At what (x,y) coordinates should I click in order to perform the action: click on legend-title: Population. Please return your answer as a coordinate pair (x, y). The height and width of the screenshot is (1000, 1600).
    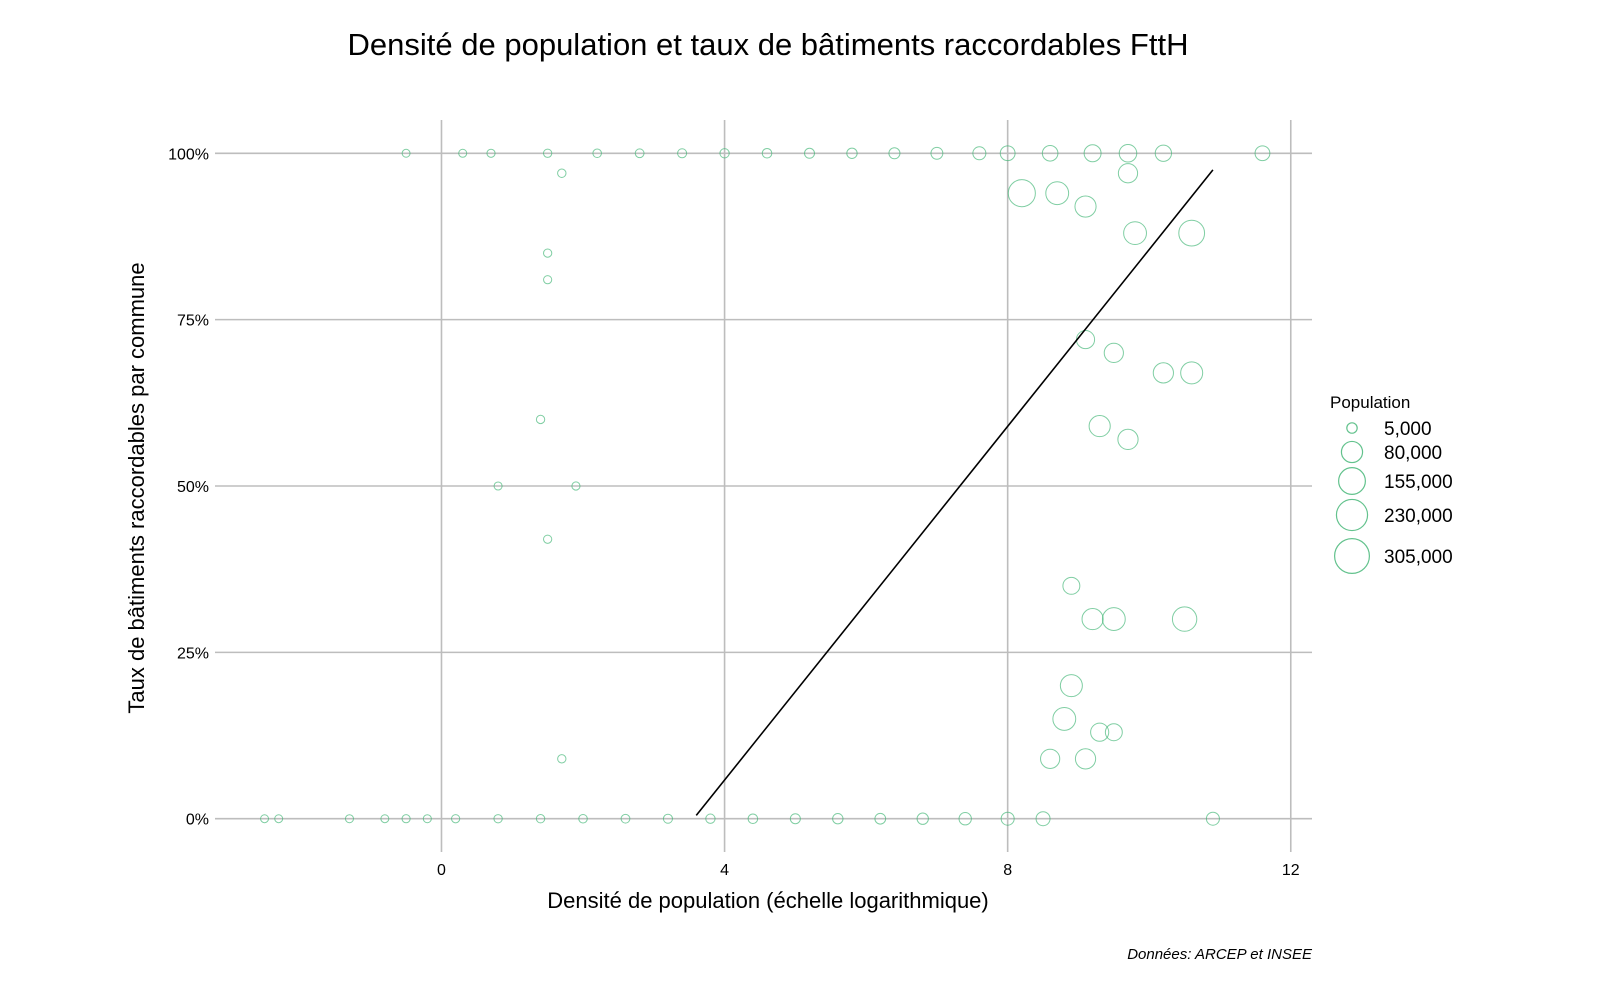
    Looking at the image, I should click on (1370, 402).